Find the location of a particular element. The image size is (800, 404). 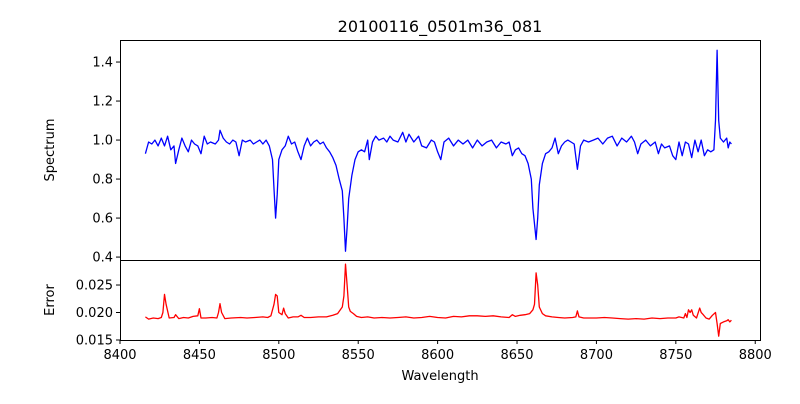

y-tick-label: 1.0 is located at coordinates (102, 141).